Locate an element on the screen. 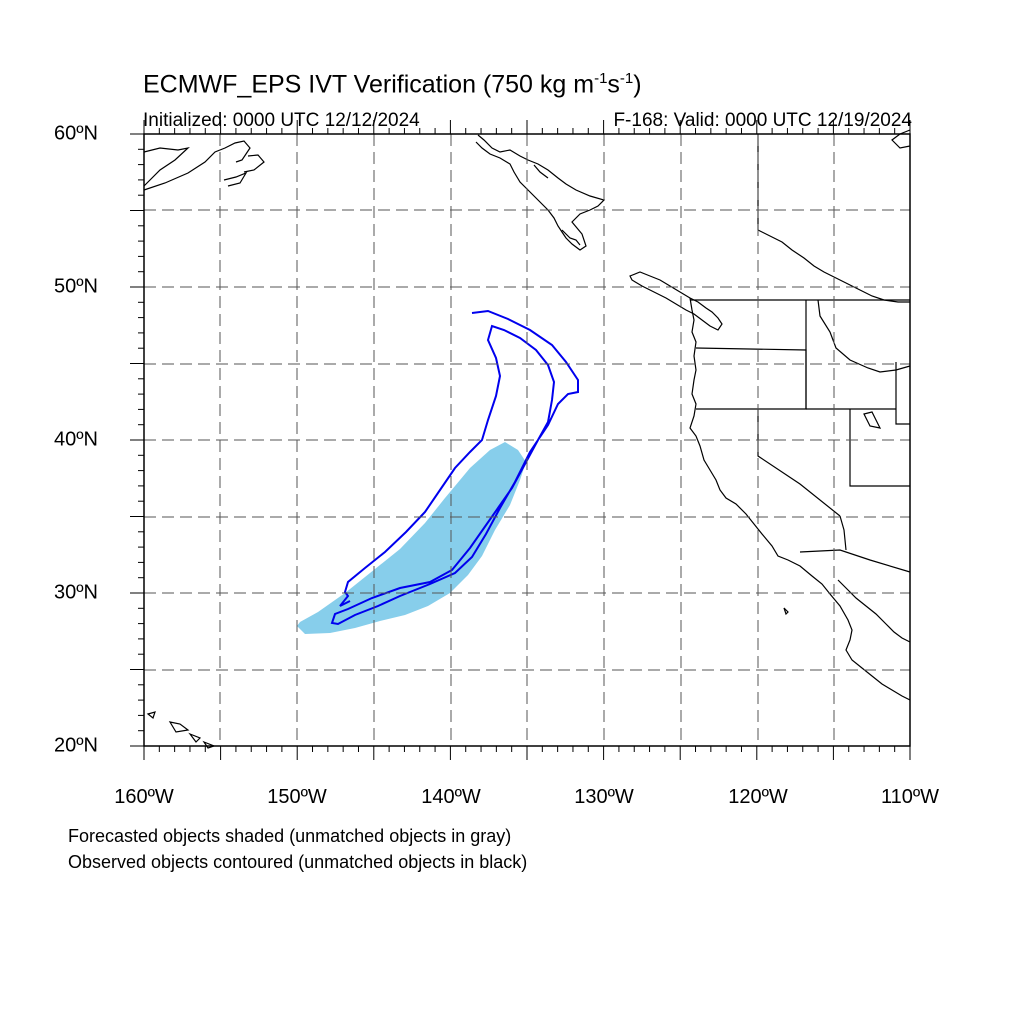  observed-object-contour is located at coordinates (454, 467).